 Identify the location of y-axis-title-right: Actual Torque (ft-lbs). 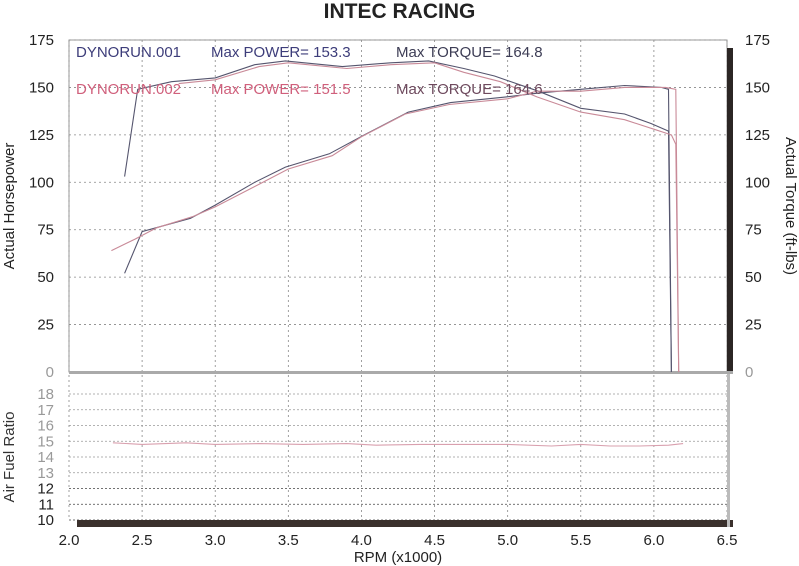
(790, 206).